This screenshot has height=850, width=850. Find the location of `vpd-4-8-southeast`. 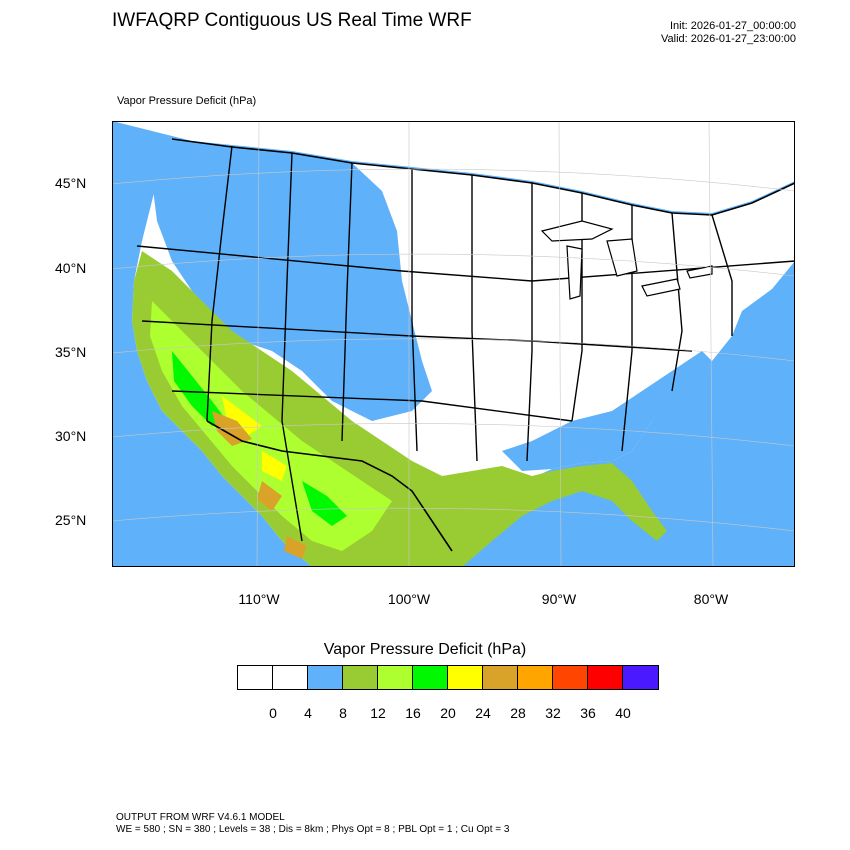

vpd-4-8-southeast is located at coordinates (607, 411).